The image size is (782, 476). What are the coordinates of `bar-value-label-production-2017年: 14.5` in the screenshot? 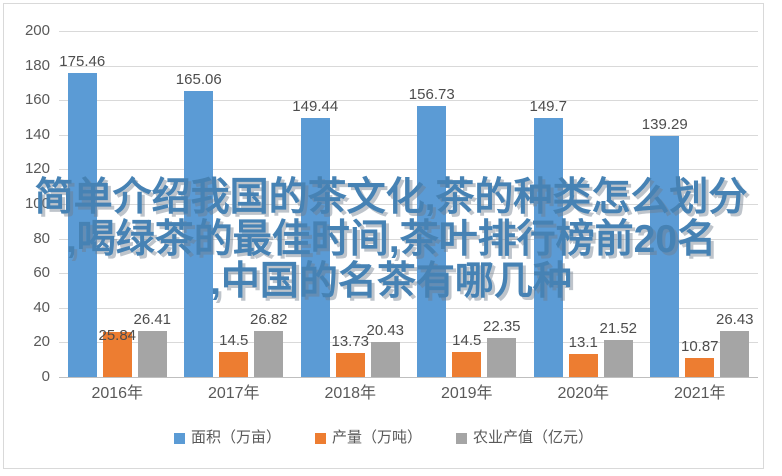 It's located at (234, 340).